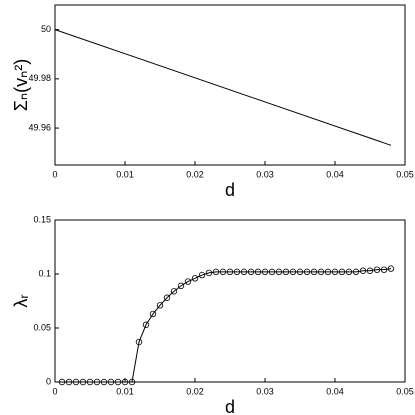 The height and width of the screenshot is (415, 415). Describe the element at coordinates (42, 219) in the screenshot. I see `y-tick-label: 0.15` at that location.